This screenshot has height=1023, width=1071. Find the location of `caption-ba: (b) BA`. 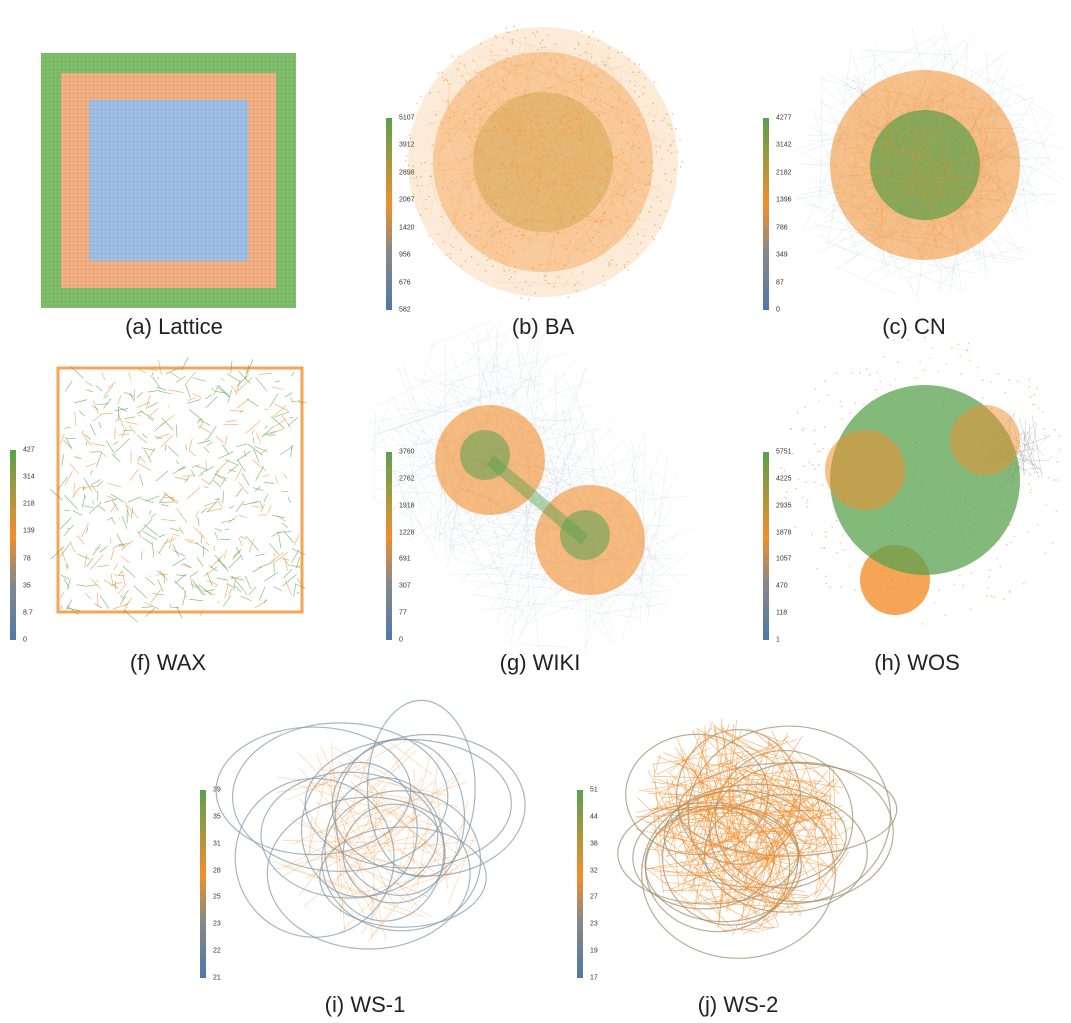

caption-ba: (b) BA is located at coordinates (543, 326).